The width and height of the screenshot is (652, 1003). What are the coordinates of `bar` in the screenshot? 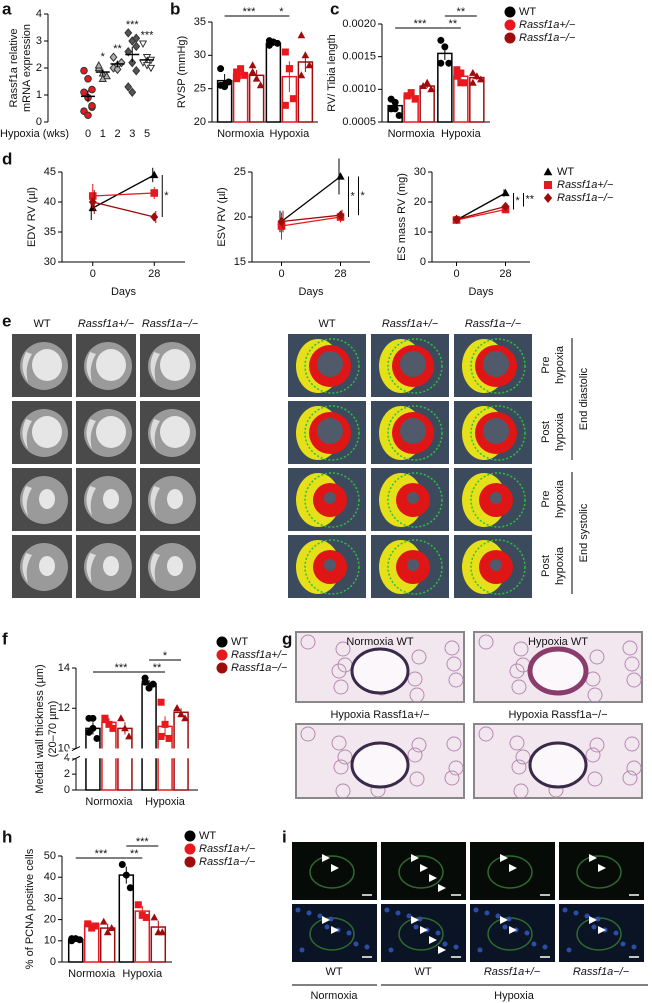 It's located at (149, 737).